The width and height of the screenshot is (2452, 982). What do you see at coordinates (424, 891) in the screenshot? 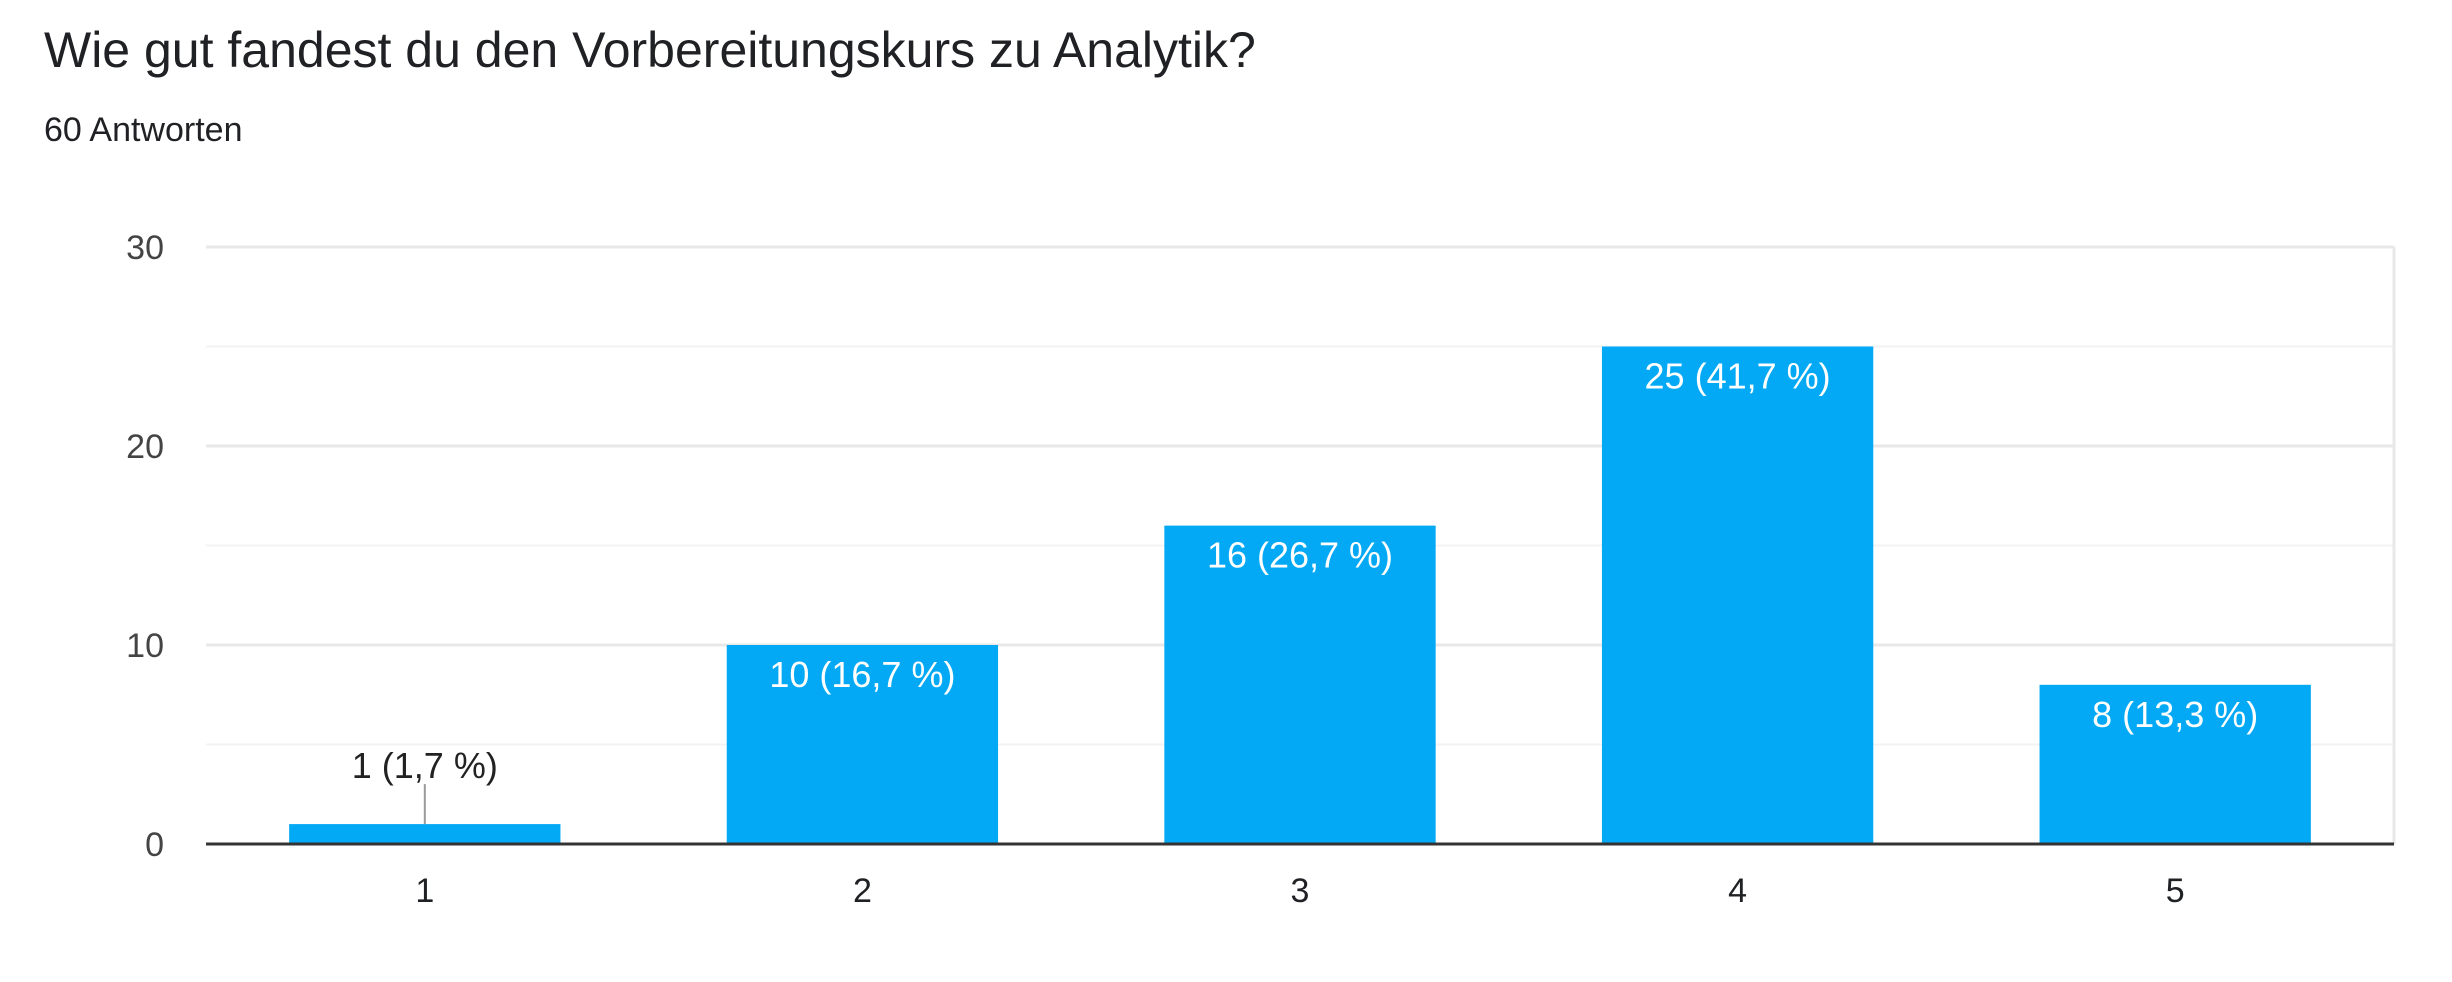
I see `x-tick-label: 1` at bounding box center [424, 891].